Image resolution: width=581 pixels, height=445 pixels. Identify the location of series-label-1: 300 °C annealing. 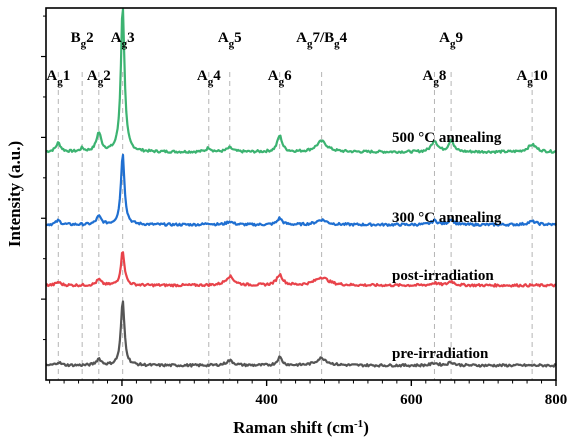
(447, 218).